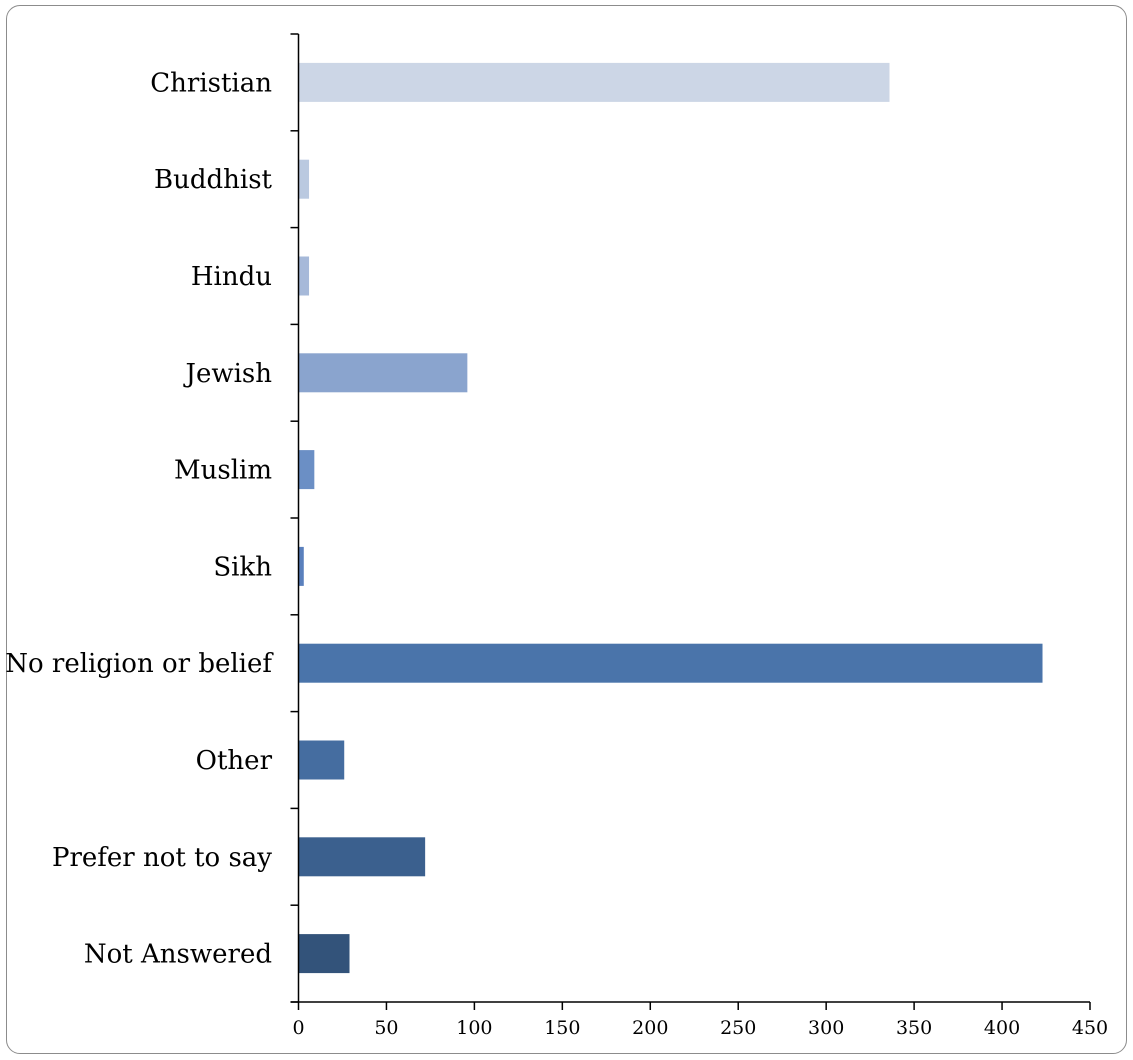 Image resolution: width=1133 pixels, height=1060 pixels. Describe the element at coordinates (1090, 1028) in the screenshot. I see `x-tick-label: 450` at that location.